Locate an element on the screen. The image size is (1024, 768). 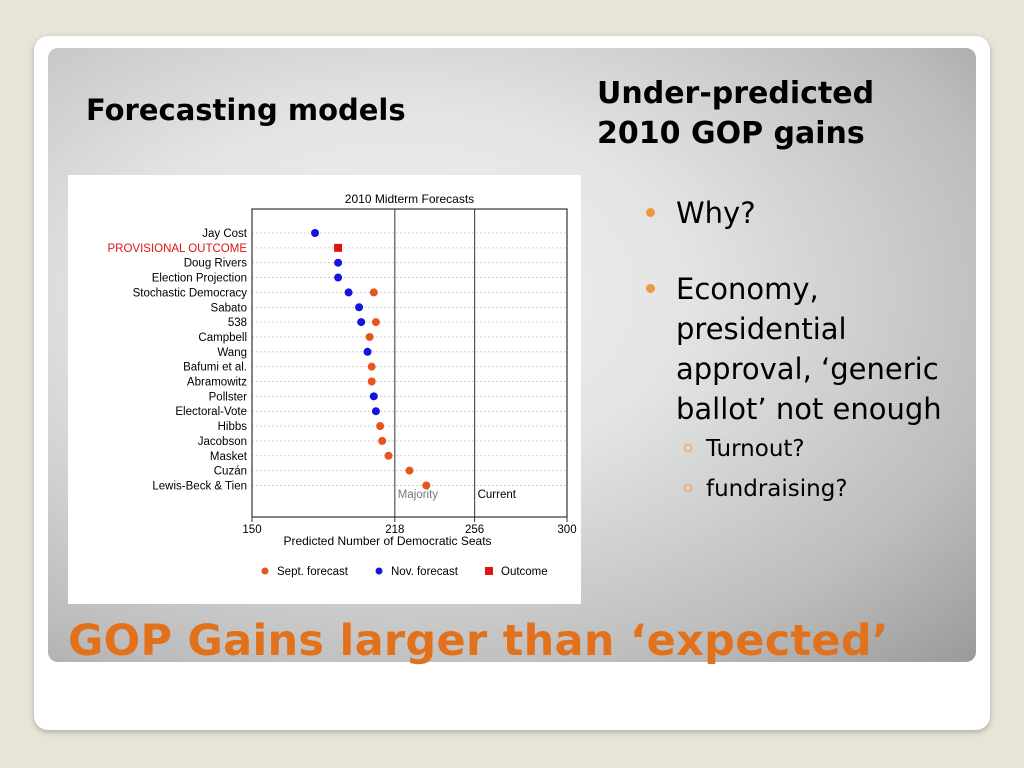
bullet-item: Why? is located at coordinates (801, 213).